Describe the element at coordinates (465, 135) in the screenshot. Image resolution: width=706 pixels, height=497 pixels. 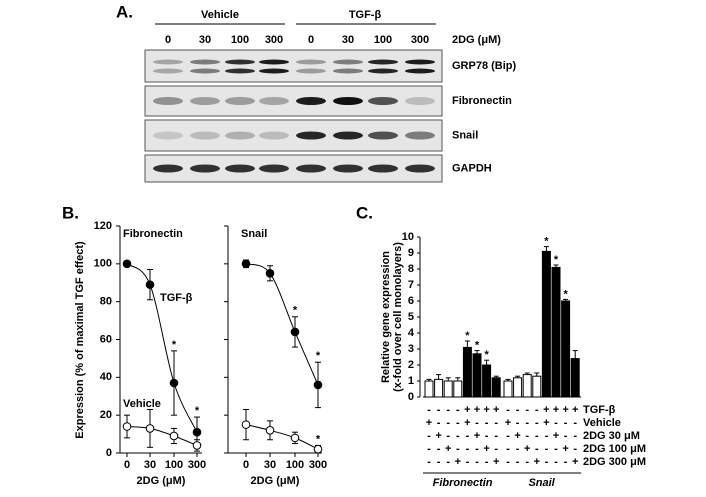
I see `blot-label: Snail` at that location.